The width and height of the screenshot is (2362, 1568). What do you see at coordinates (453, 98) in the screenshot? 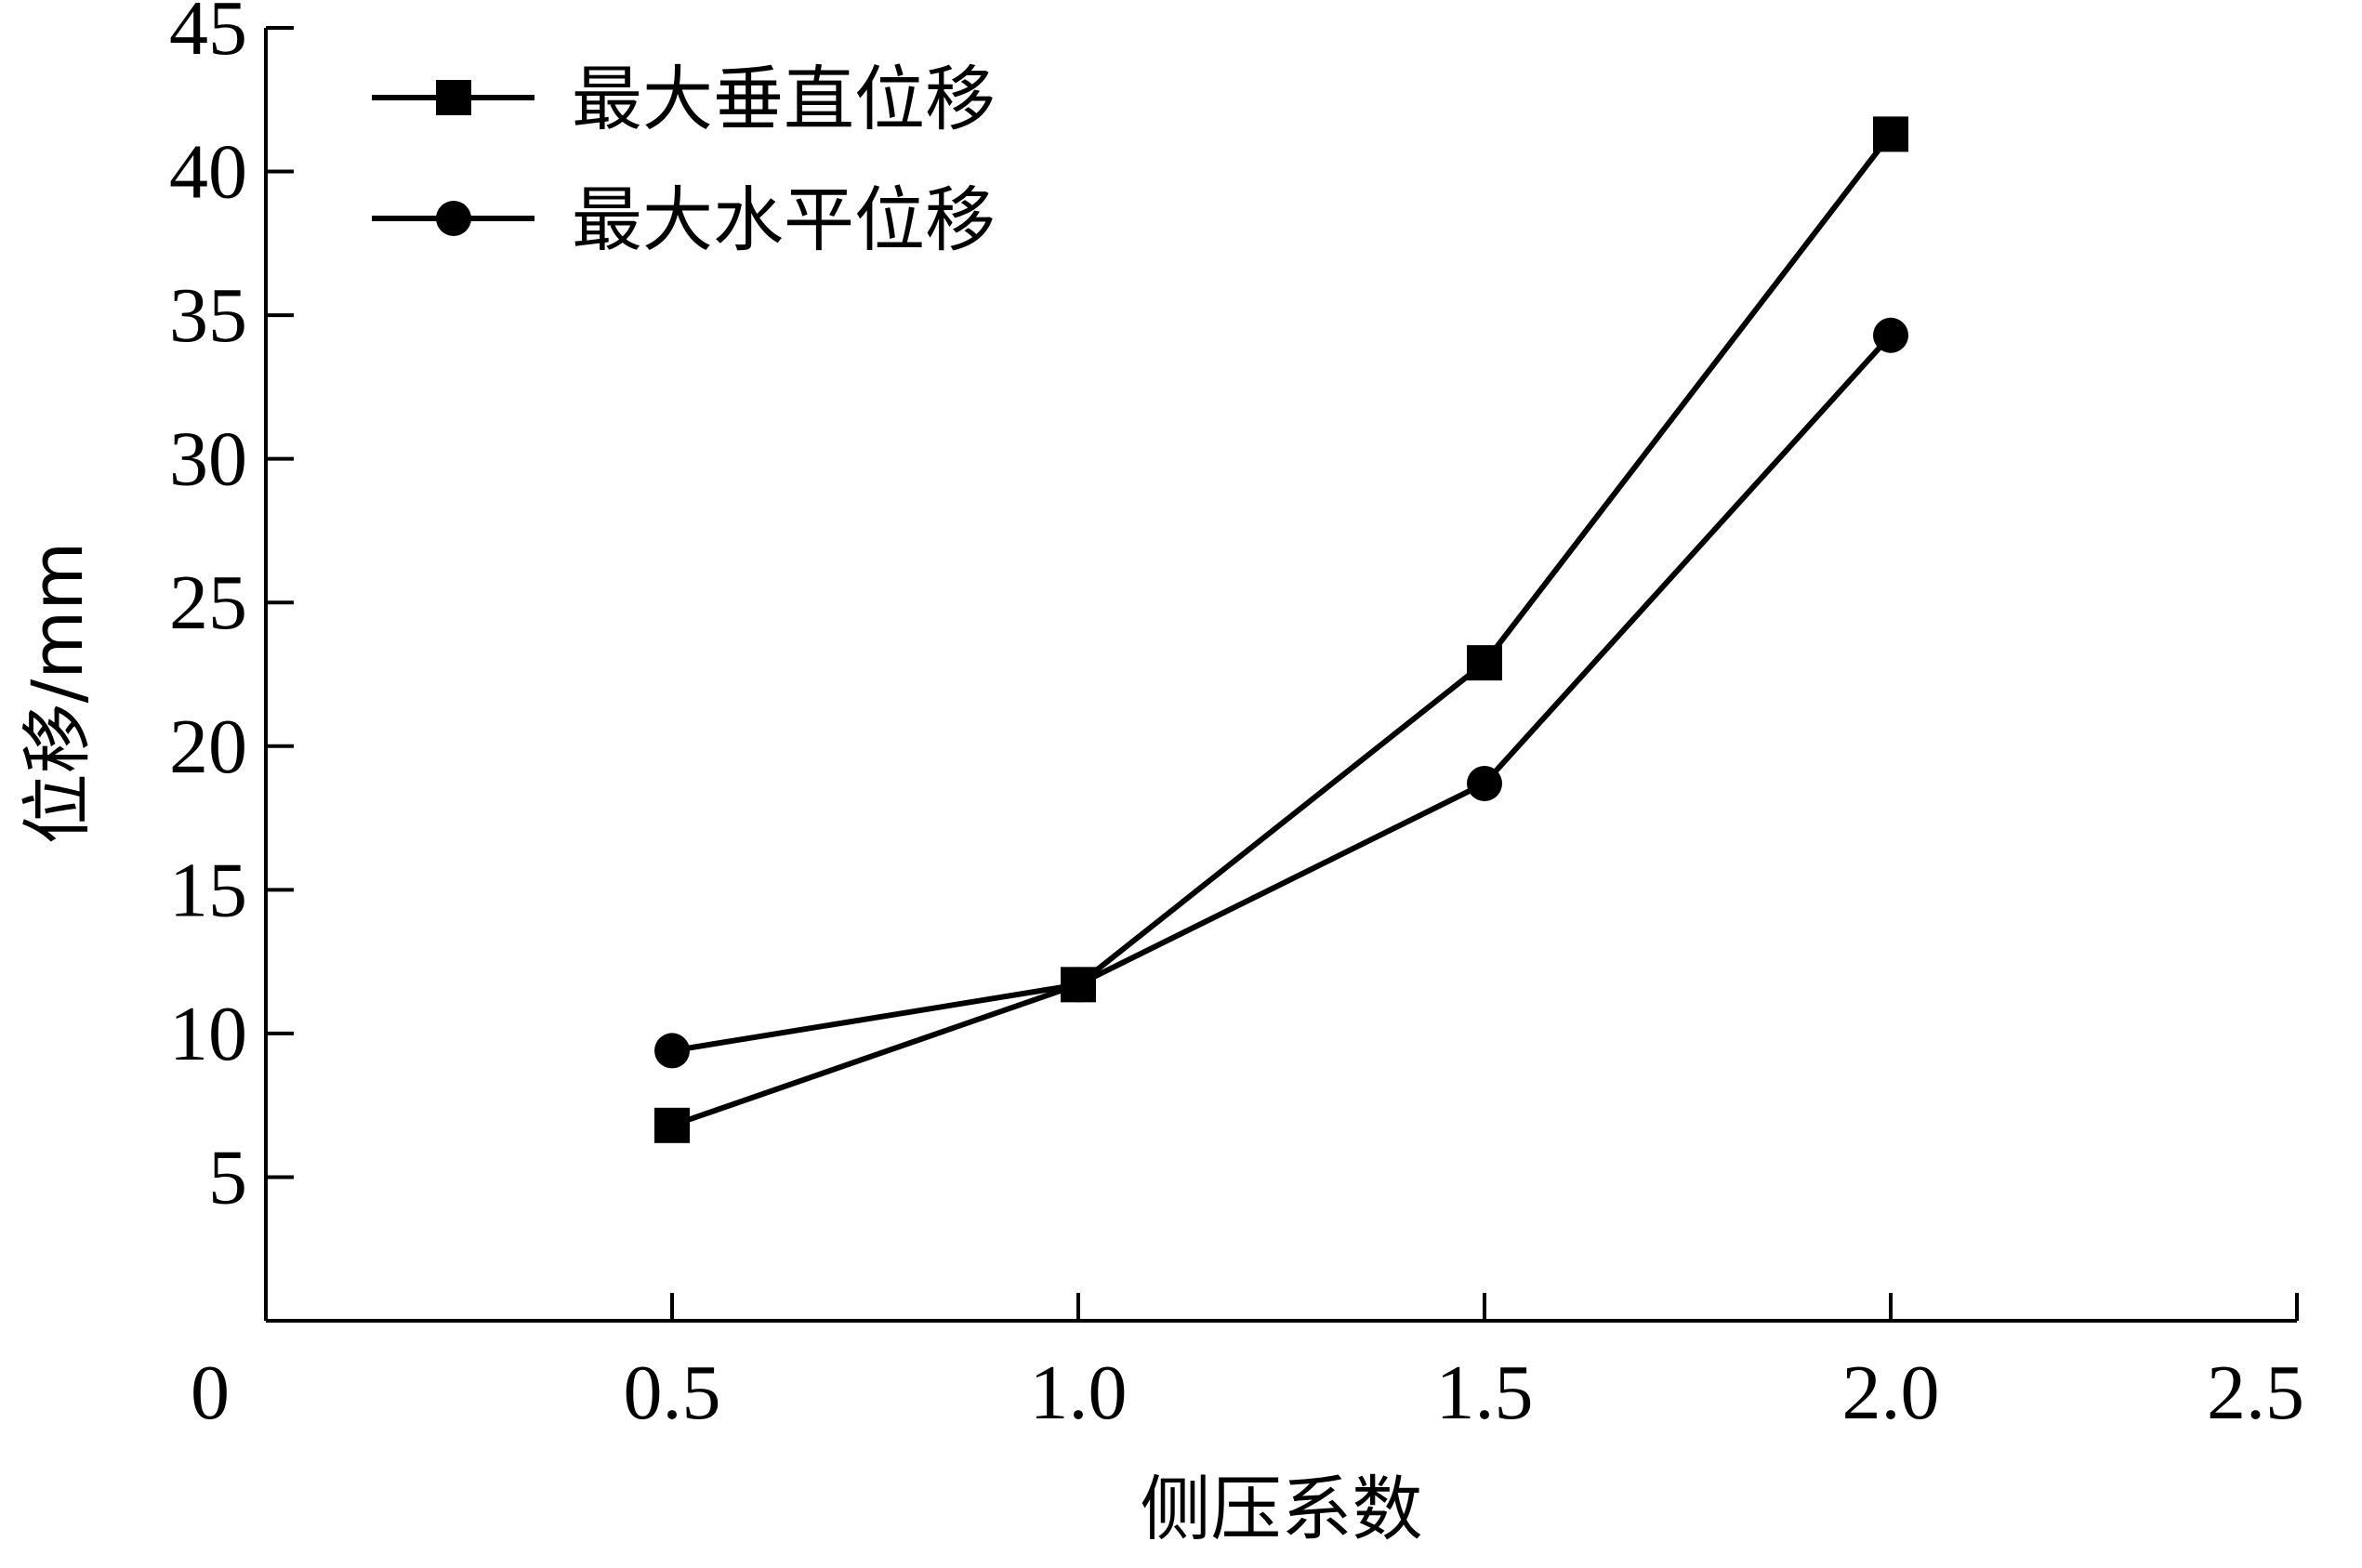
I see `legend-square-marker` at bounding box center [453, 98].